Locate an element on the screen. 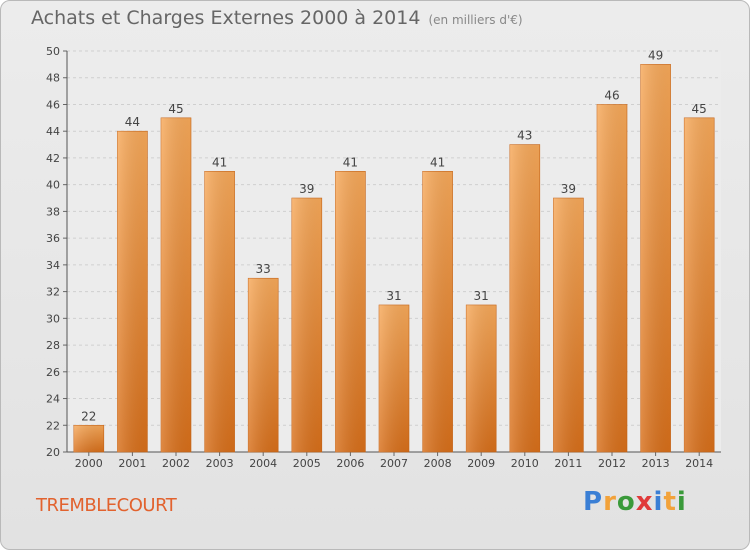 Image resolution: width=750 pixels, height=550 pixels. x-tick-label: 2009 is located at coordinates (481, 463).